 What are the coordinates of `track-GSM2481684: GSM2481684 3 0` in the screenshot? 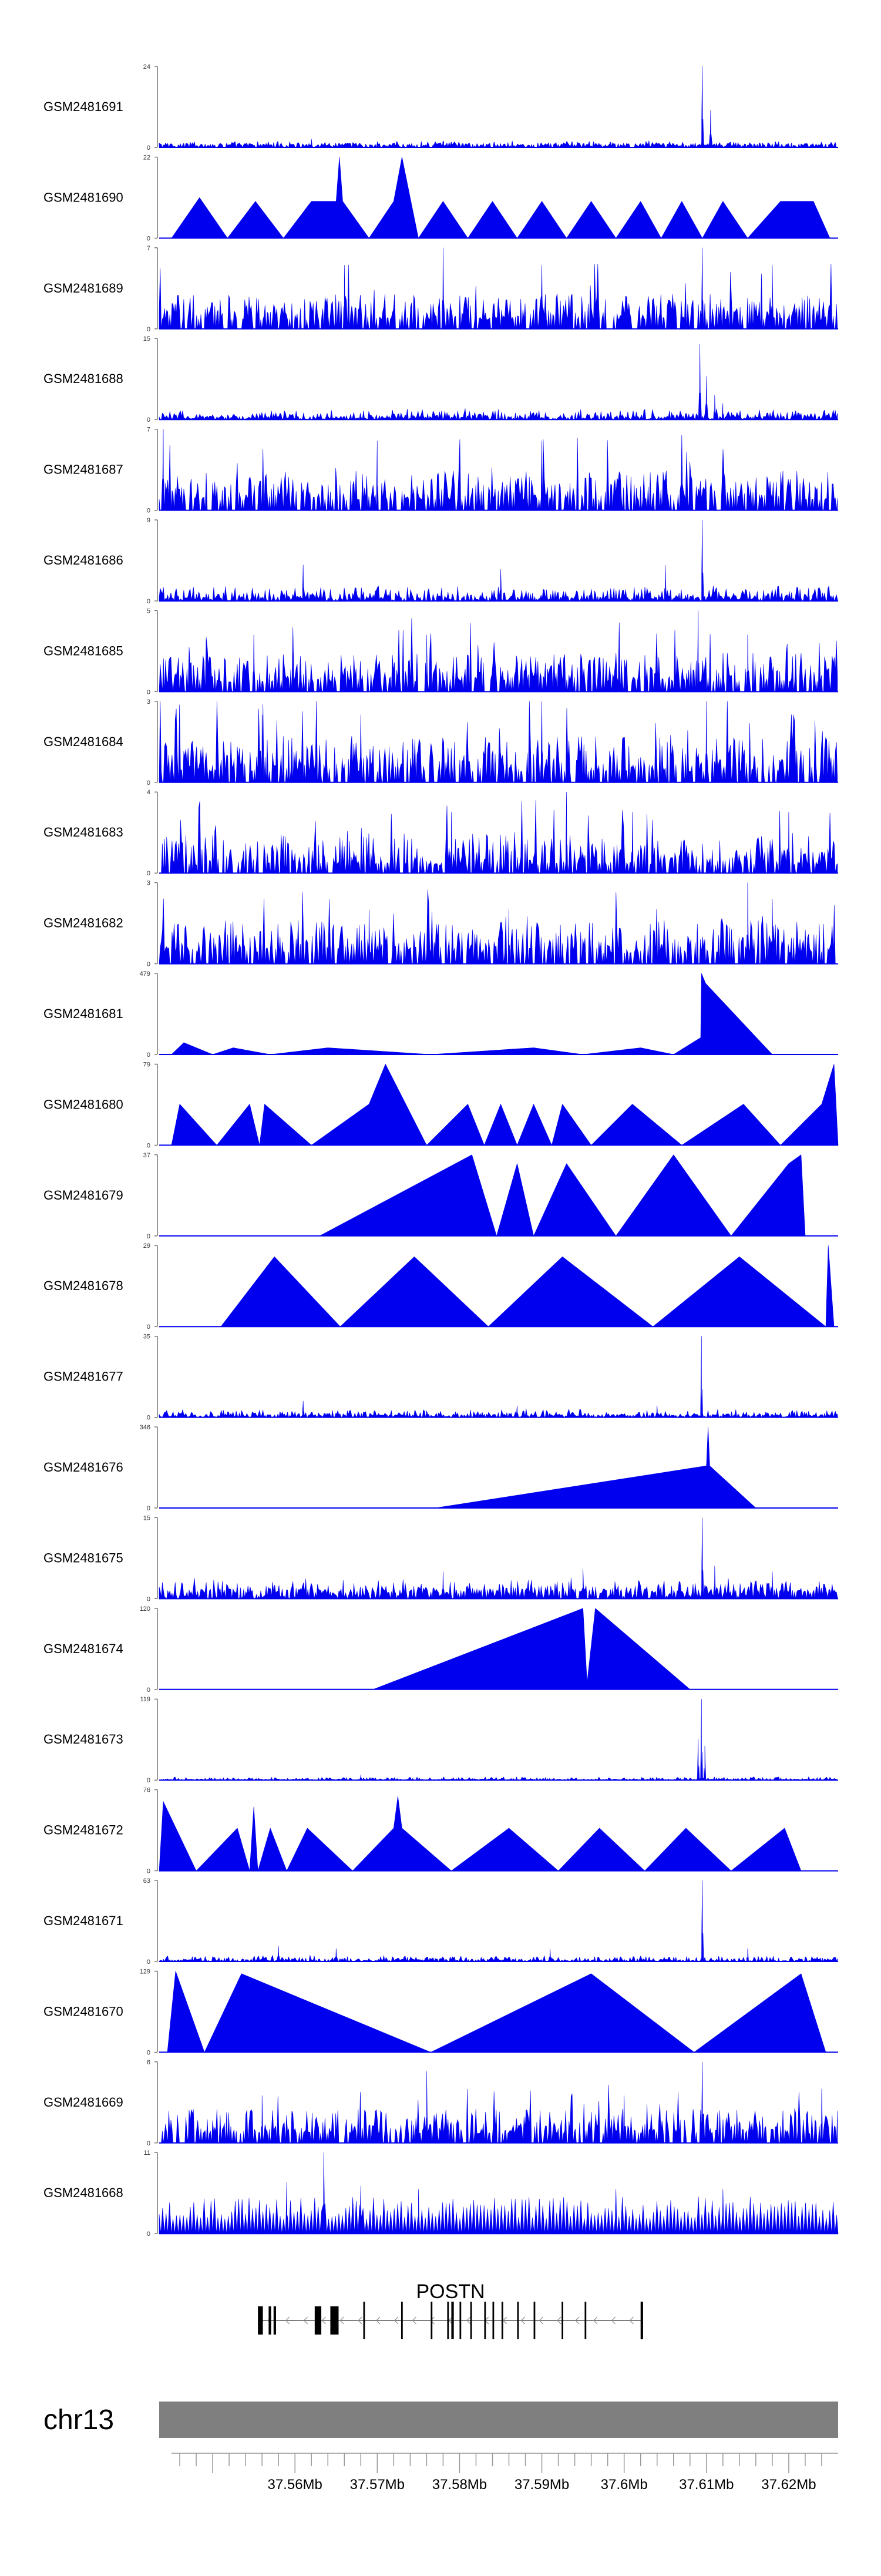 It's located at (441, 742).